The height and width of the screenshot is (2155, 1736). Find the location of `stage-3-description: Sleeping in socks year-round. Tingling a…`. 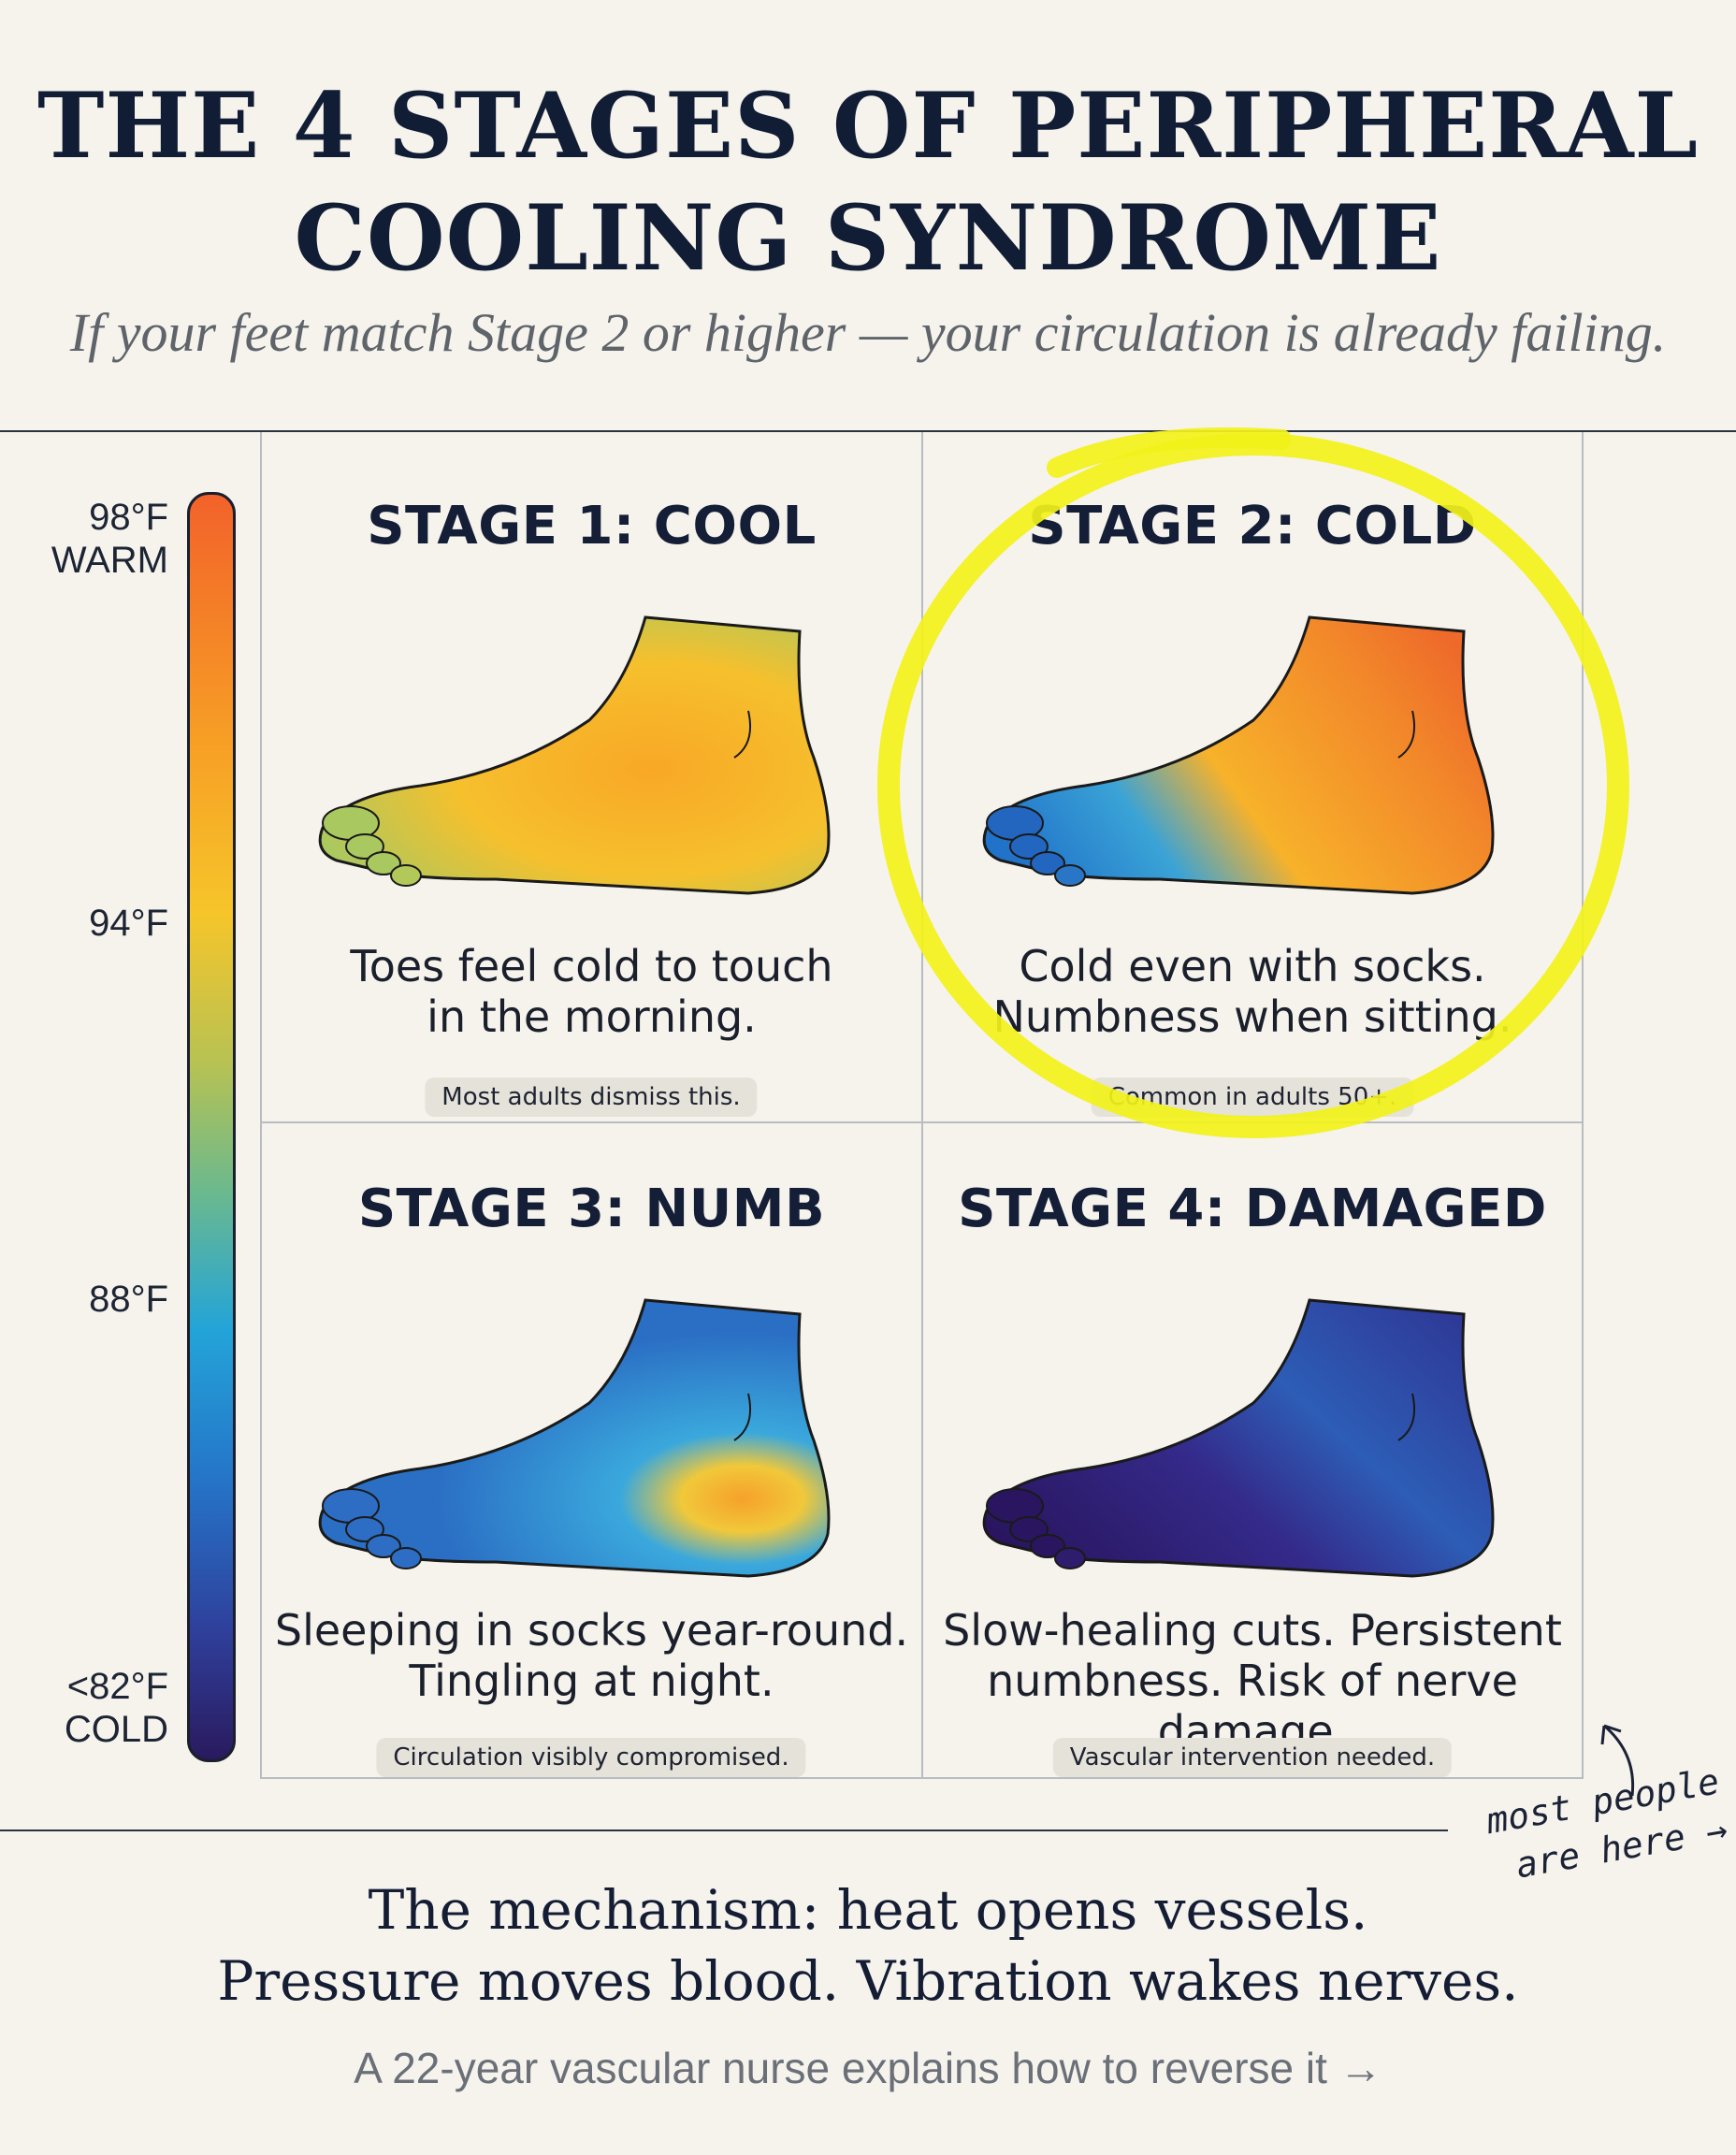

stage-3-description: Sleeping in socks year-round. Tingling a… is located at coordinates (591, 1656).